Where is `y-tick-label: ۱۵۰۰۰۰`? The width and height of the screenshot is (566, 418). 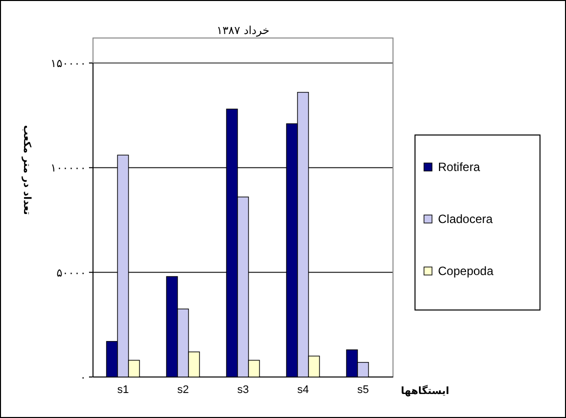
y-tick-label: ۱۵۰۰۰۰ is located at coordinates (68, 63).